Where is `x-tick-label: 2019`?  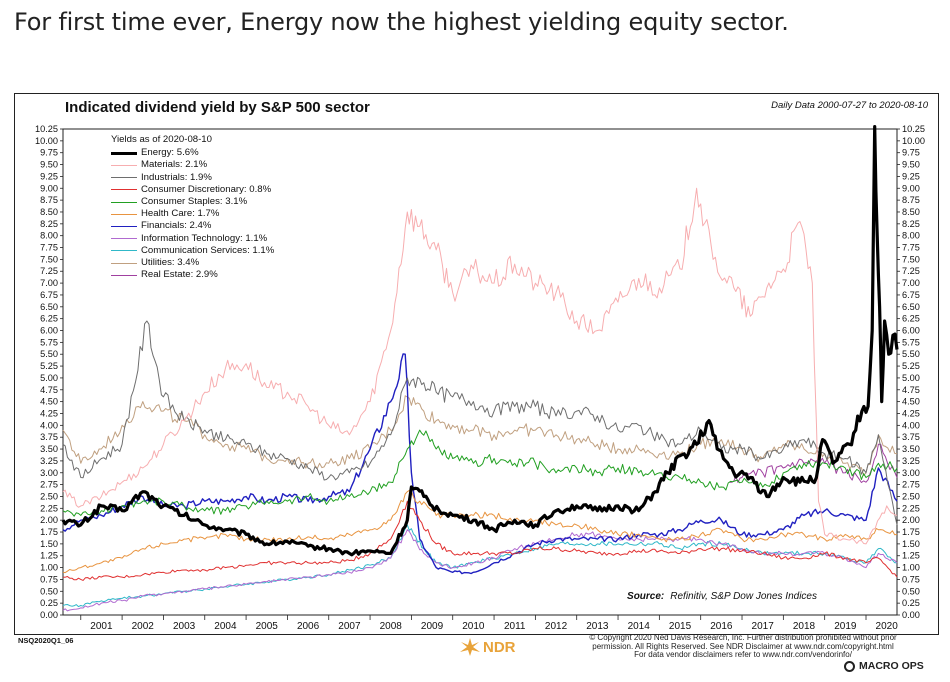
x-tick-label: 2019 is located at coordinates (845, 626).